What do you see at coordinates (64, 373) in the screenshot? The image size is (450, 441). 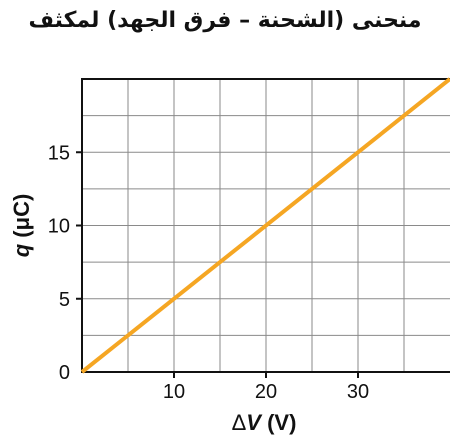 I see `y-tick-label: 0` at bounding box center [64, 373].